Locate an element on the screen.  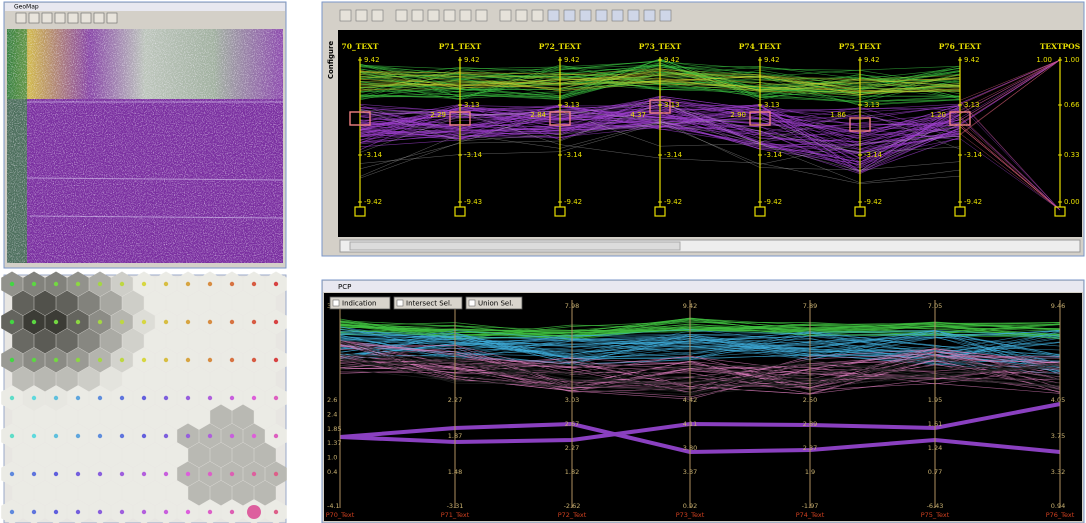
tick-label: 1.82 is located at coordinates (572, 472).